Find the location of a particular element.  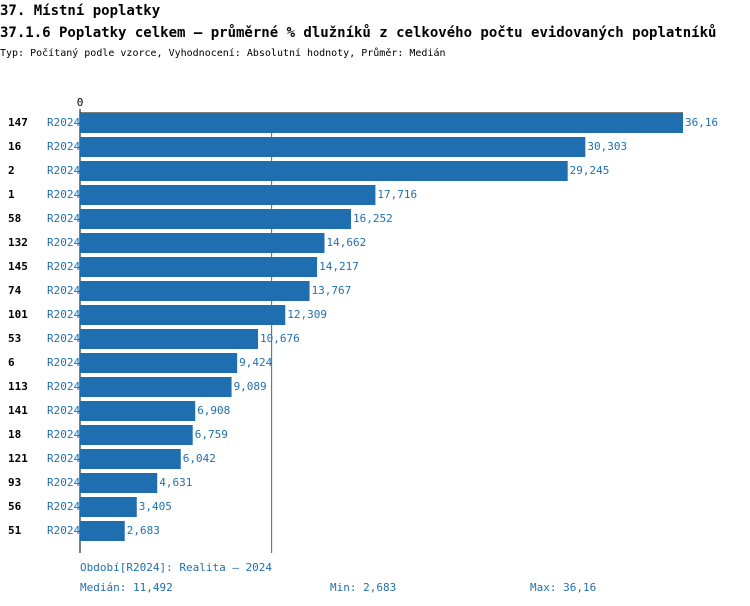

row-label: 56 is located at coordinates (15, 506).